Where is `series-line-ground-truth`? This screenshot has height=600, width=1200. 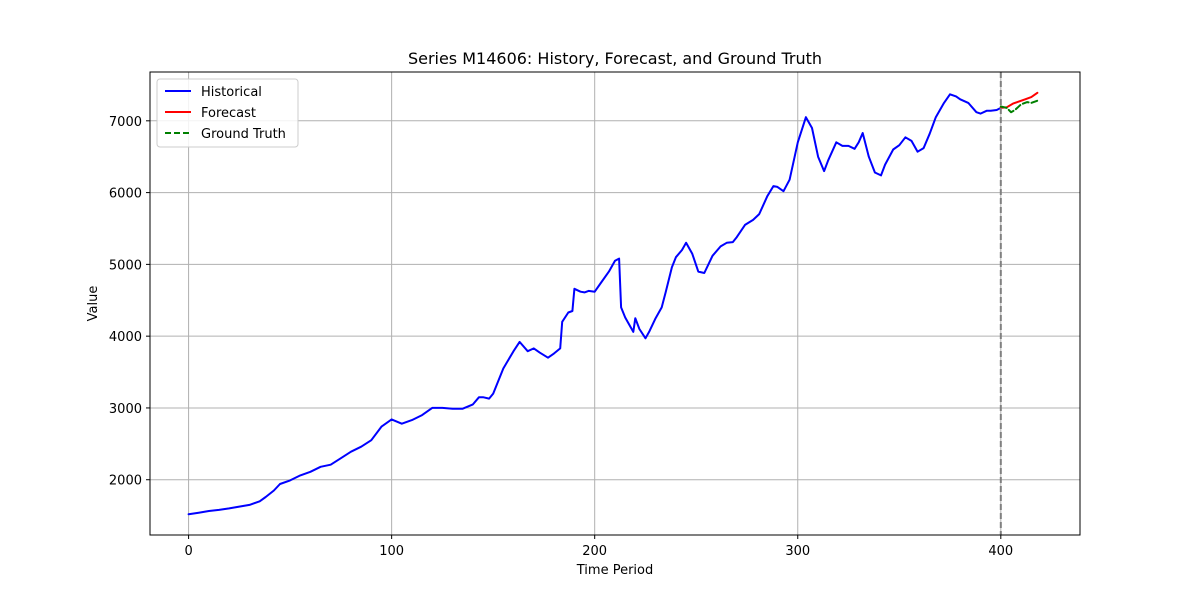
series-line-ground-truth is located at coordinates (1019, 106).